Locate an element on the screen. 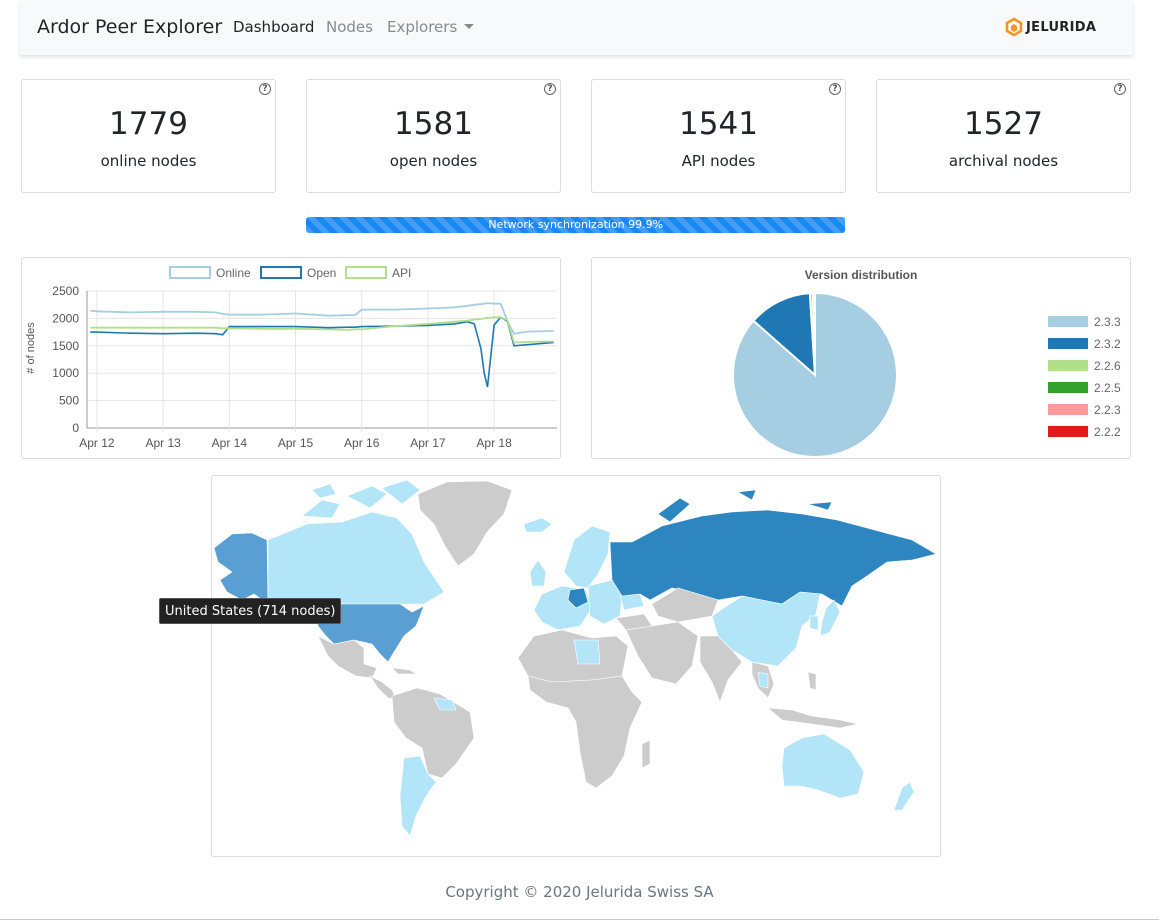  country-brazil is located at coordinates (433, 733).